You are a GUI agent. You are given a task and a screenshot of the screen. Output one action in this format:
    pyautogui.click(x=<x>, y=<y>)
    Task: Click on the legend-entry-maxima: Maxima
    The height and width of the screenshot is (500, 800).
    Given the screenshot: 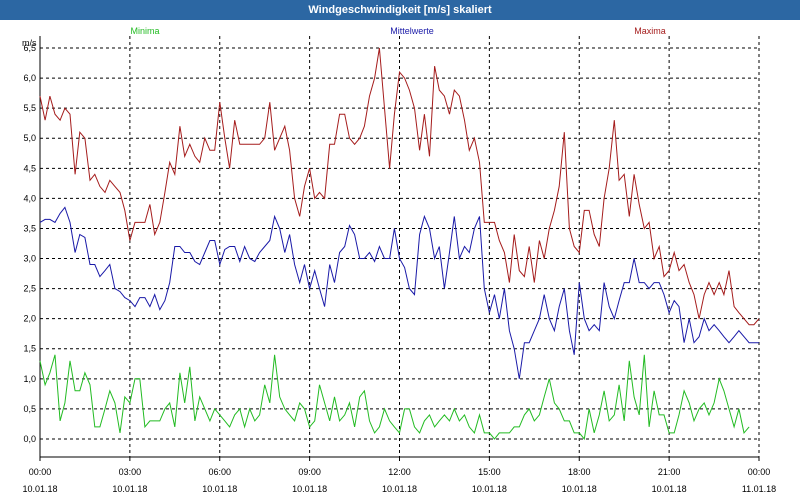 What is the action you would take?
    pyautogui.click(x=650, y=31)
    